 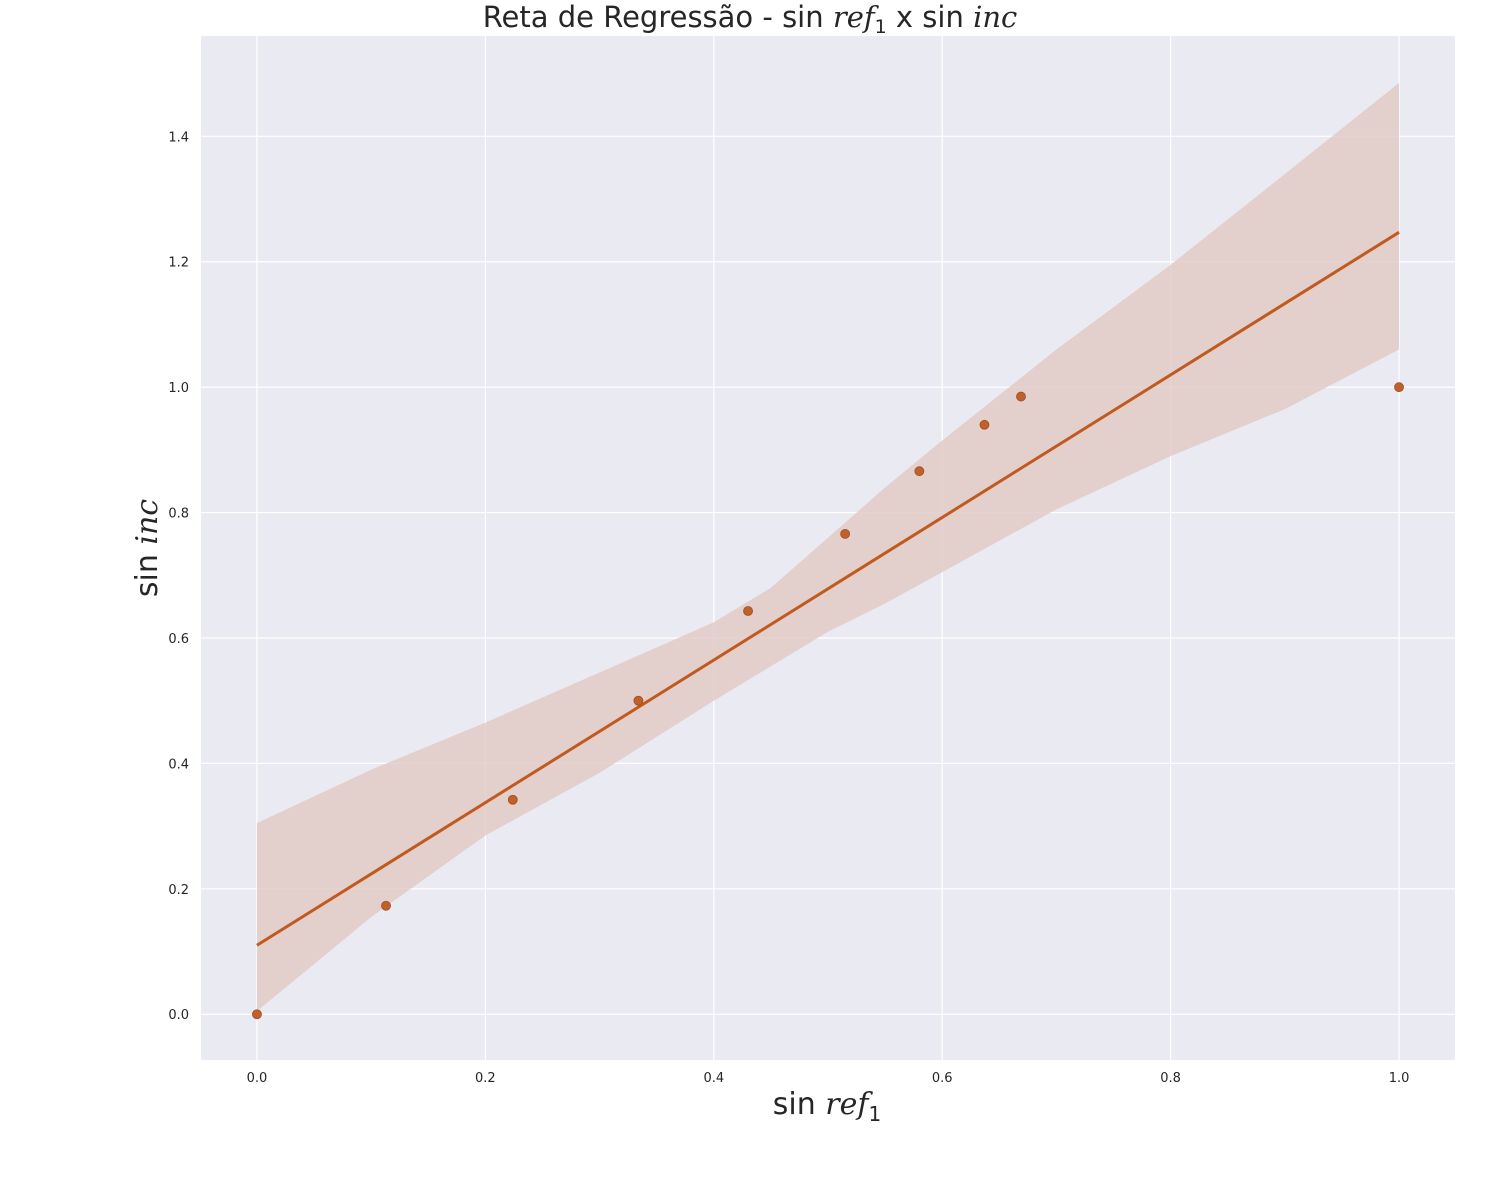 What do you see at coordinates (799, 1104) in the screenshot?
I see `x-label-fn: sin` at bounding box center [799, 1104].